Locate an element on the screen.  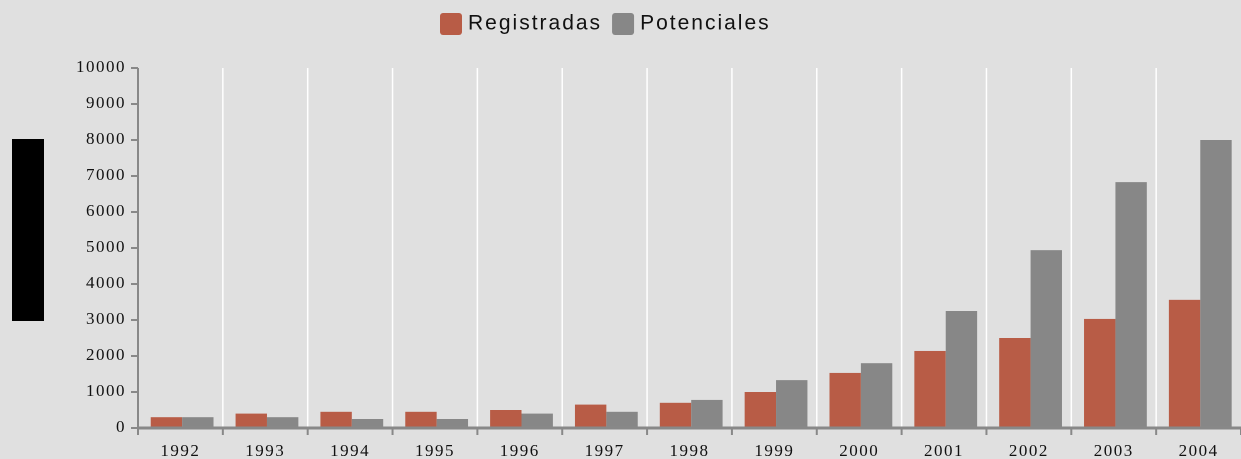
y-tick-label: 6000 is located at coordinates (106, 210).